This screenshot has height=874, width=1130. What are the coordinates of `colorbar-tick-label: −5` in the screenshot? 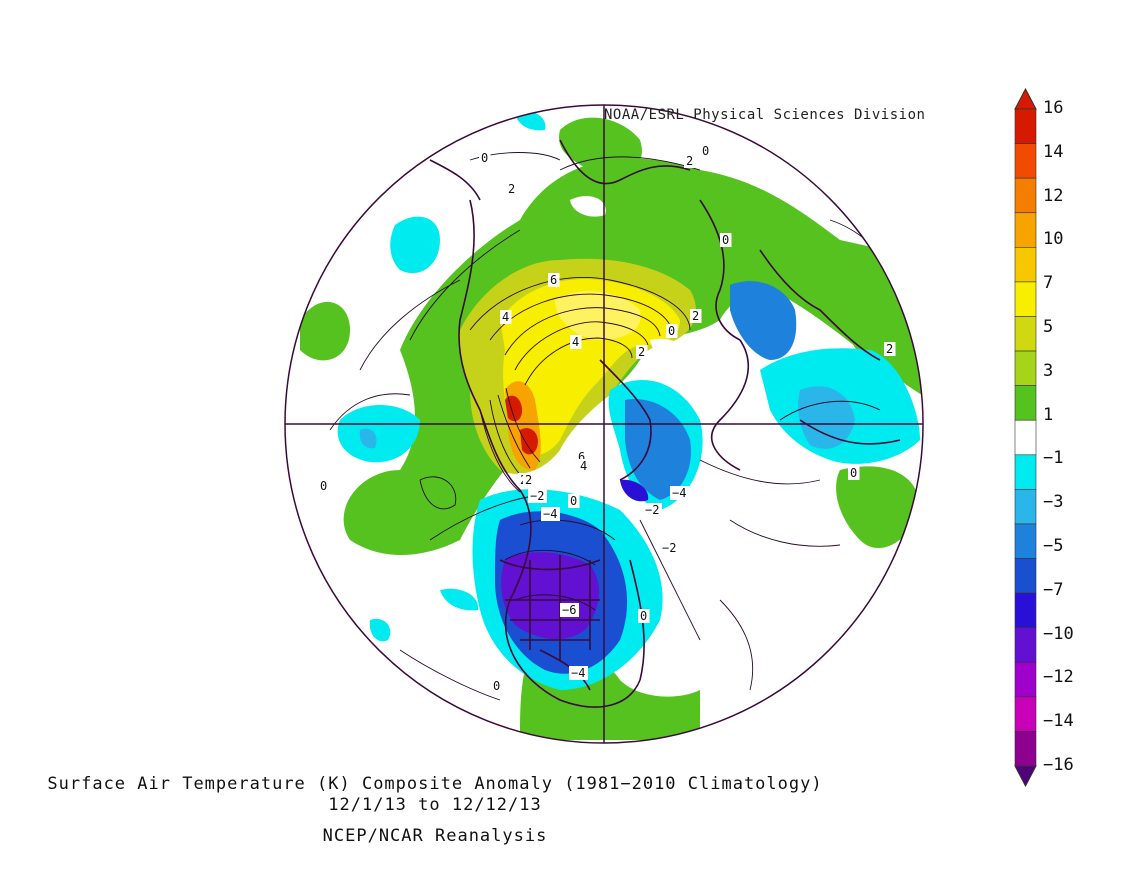 It's located at (1053, 546).